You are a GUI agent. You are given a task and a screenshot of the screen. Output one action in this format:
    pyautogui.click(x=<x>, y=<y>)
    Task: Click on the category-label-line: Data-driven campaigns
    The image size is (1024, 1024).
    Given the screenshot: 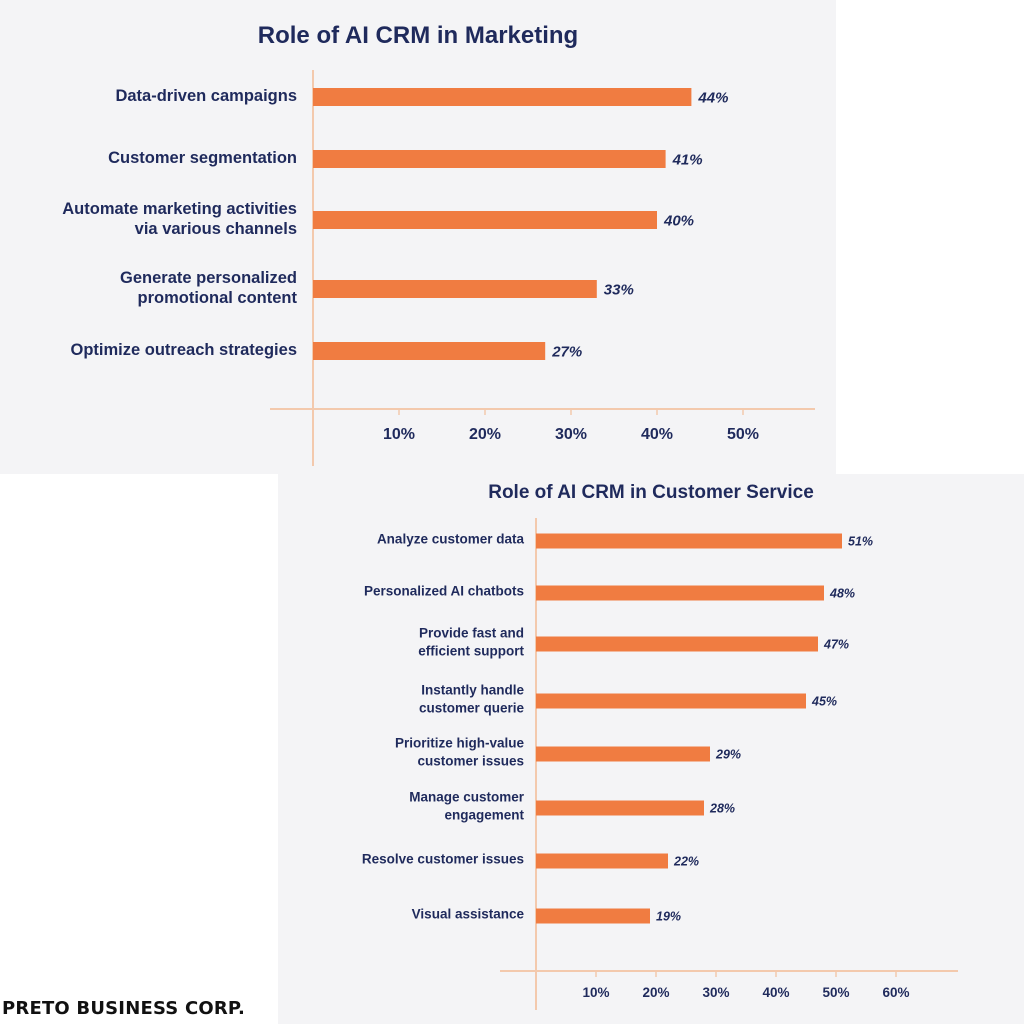 What is the action you would take?
    pyautogui.click(x=206, y=96)
    